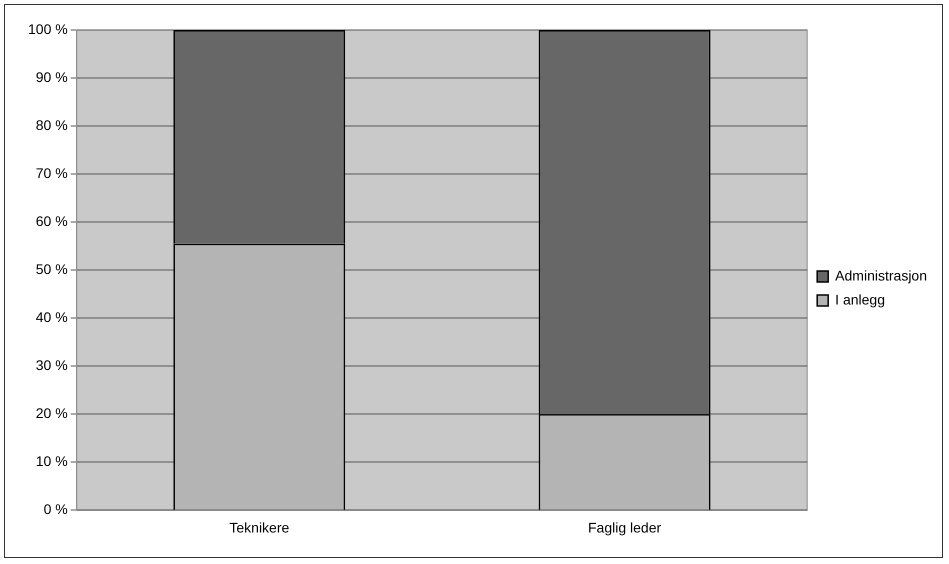  Describe the element at coordinates (52, 220) in the screenshot. I see `y-tick-label: 60 %` at that location.